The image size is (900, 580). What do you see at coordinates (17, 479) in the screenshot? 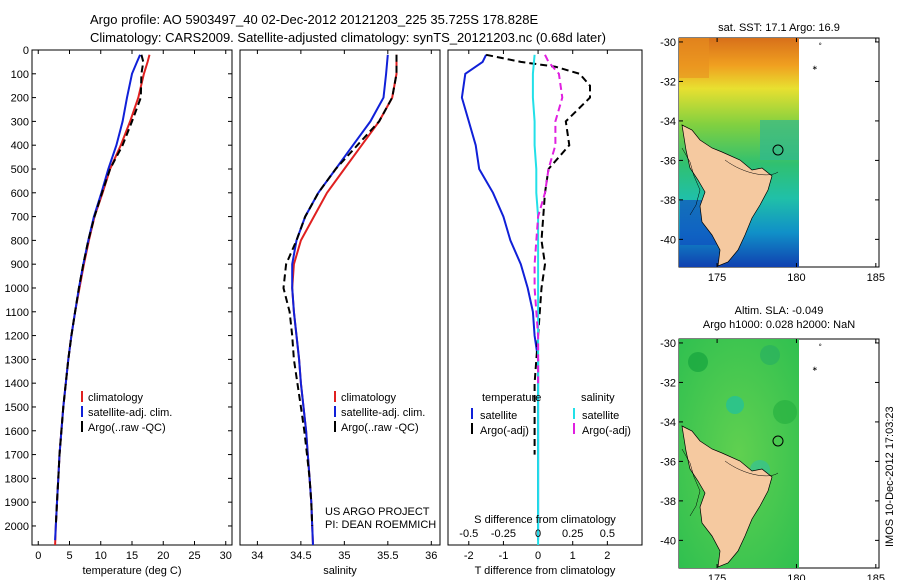
I see `y-tick-label: 1800` at bounding box center [17, 479].